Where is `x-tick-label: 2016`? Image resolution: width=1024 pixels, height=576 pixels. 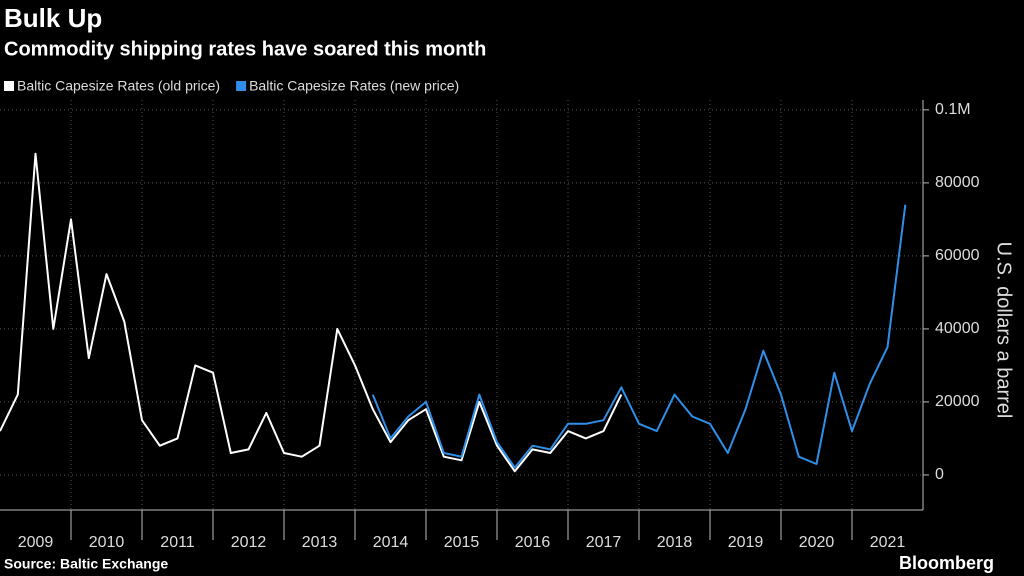
x-tick-label: 2016 is located at coordinates (533, 542).